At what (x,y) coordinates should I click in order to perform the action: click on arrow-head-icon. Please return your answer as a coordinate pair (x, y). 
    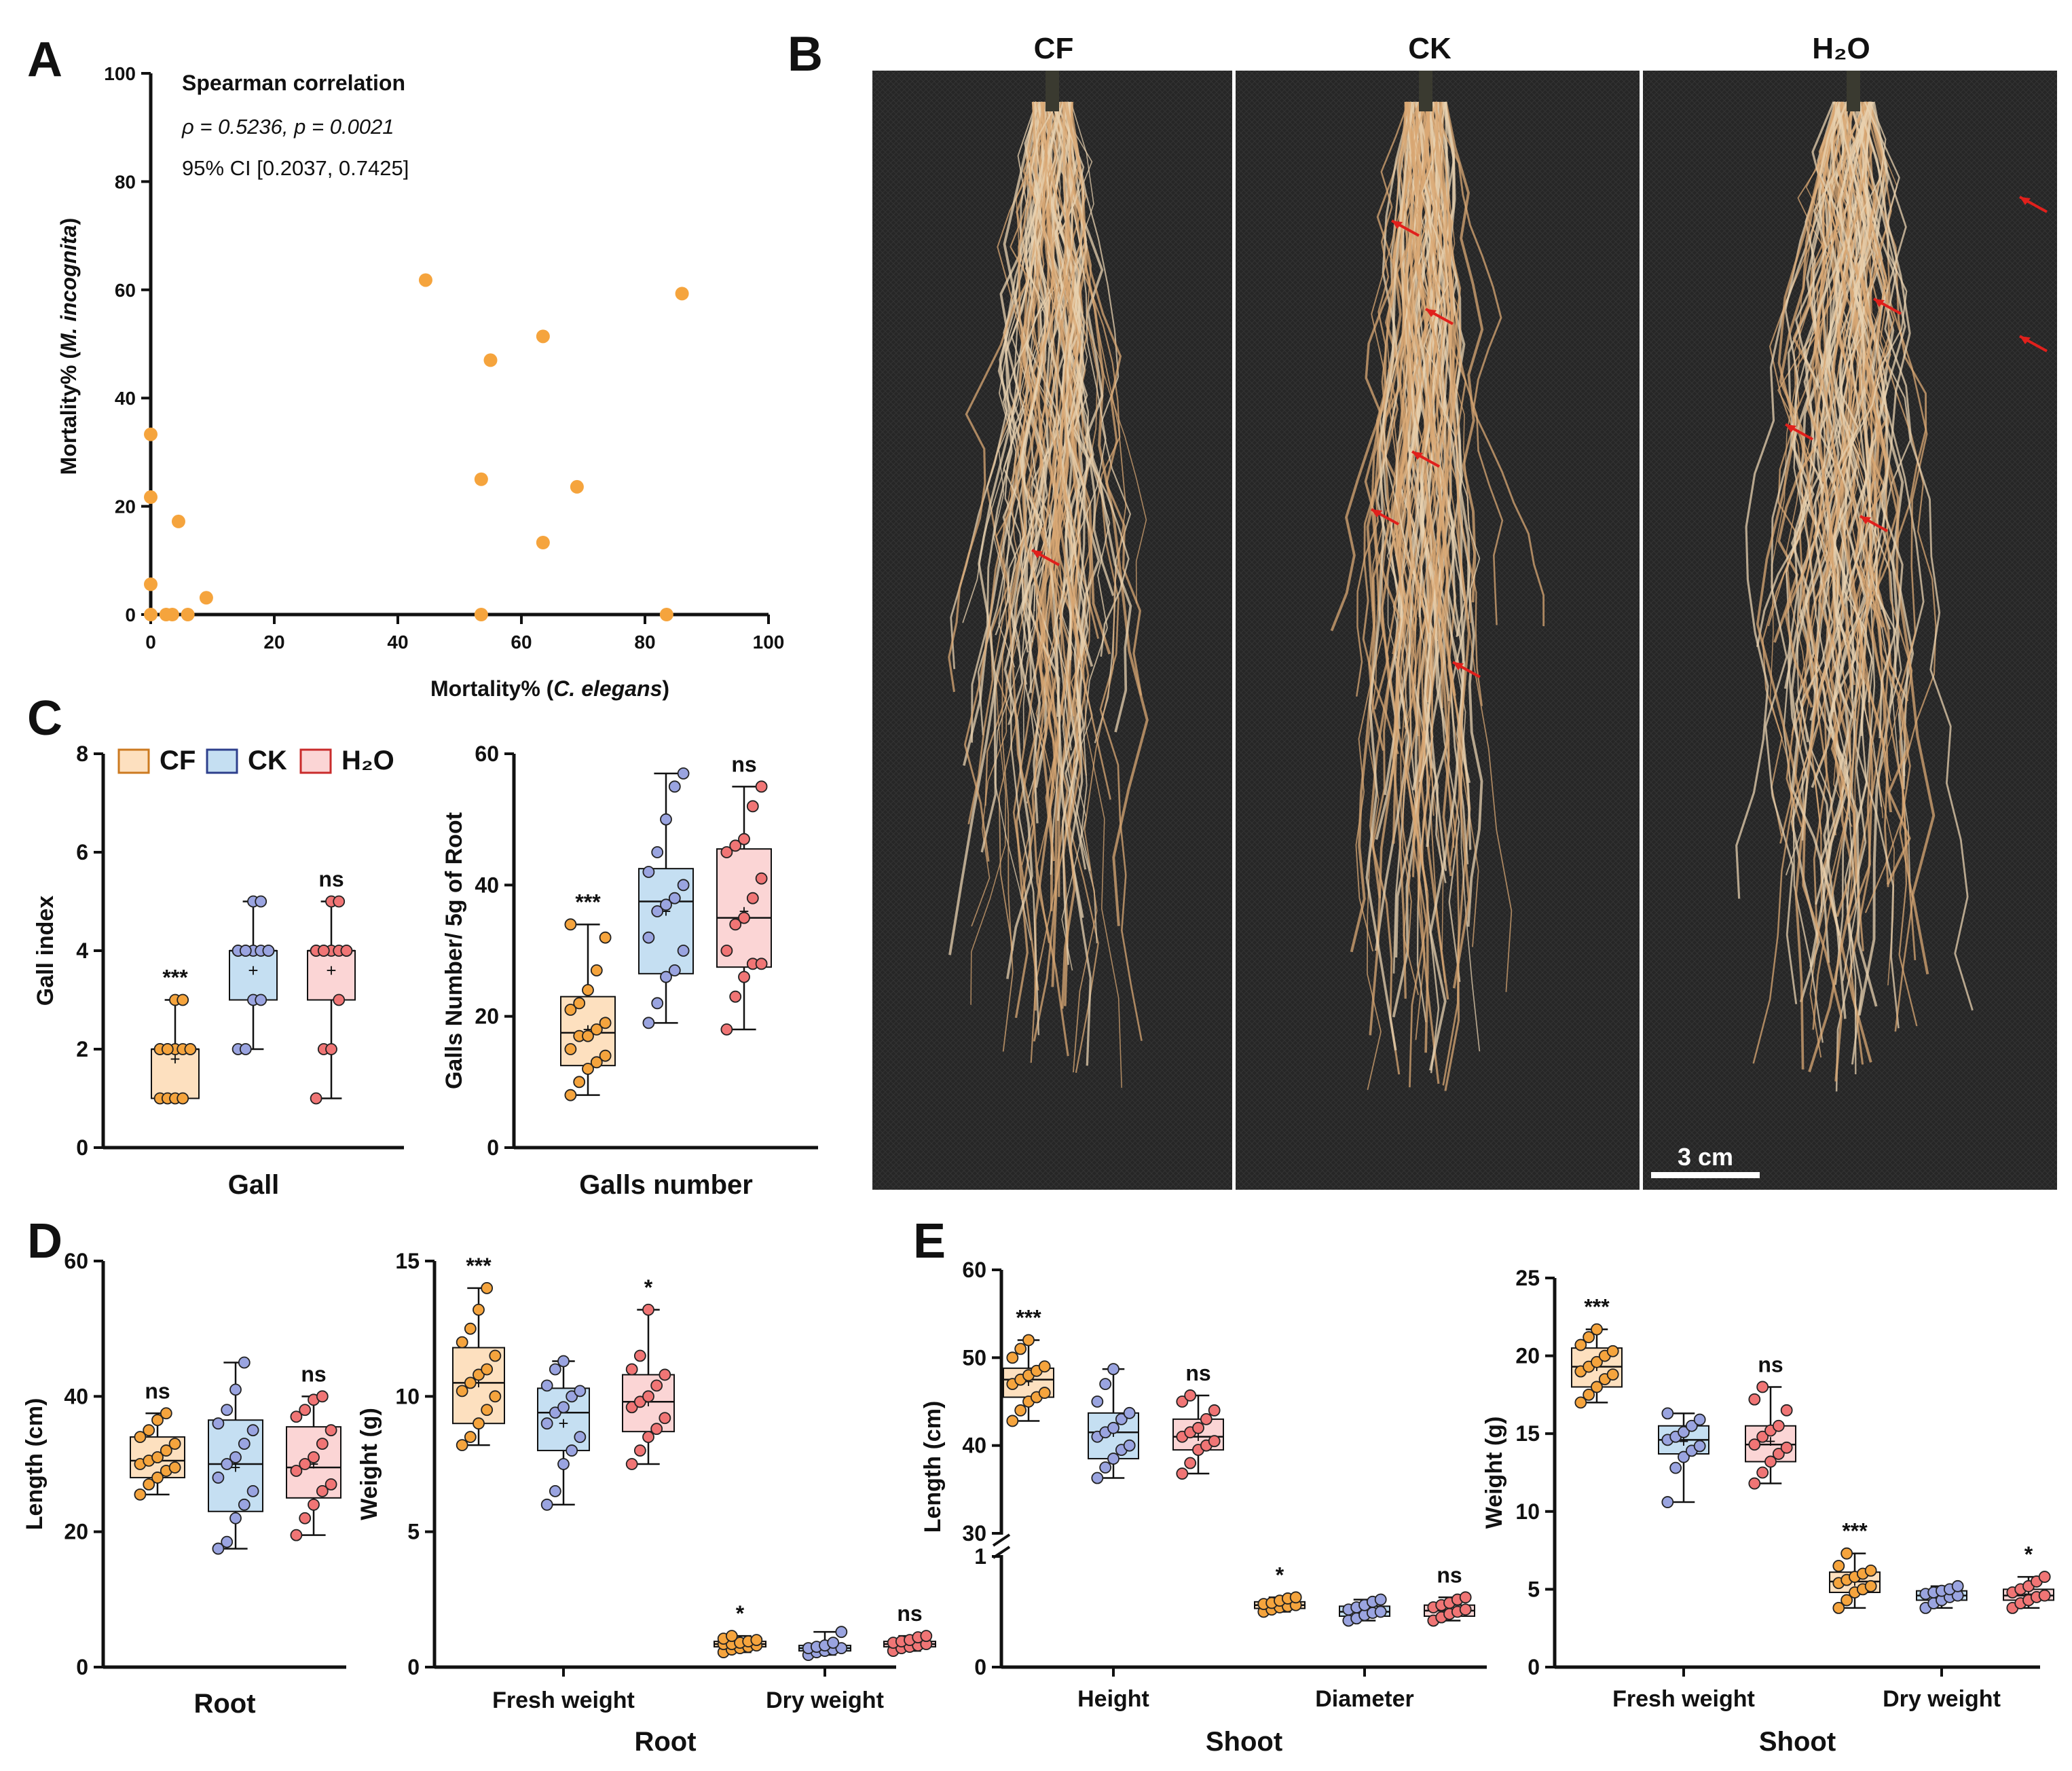
    Looking at the image, I should click on (1417, 456).